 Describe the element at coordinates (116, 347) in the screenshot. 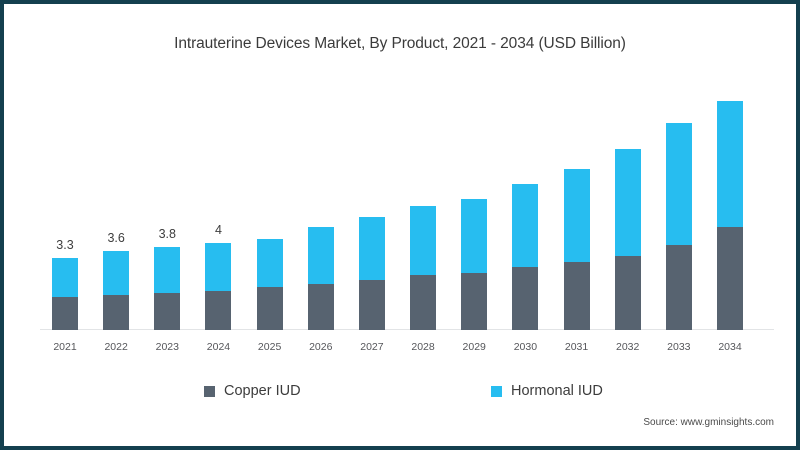

I see `x-tick-2022: 2022` at that location.